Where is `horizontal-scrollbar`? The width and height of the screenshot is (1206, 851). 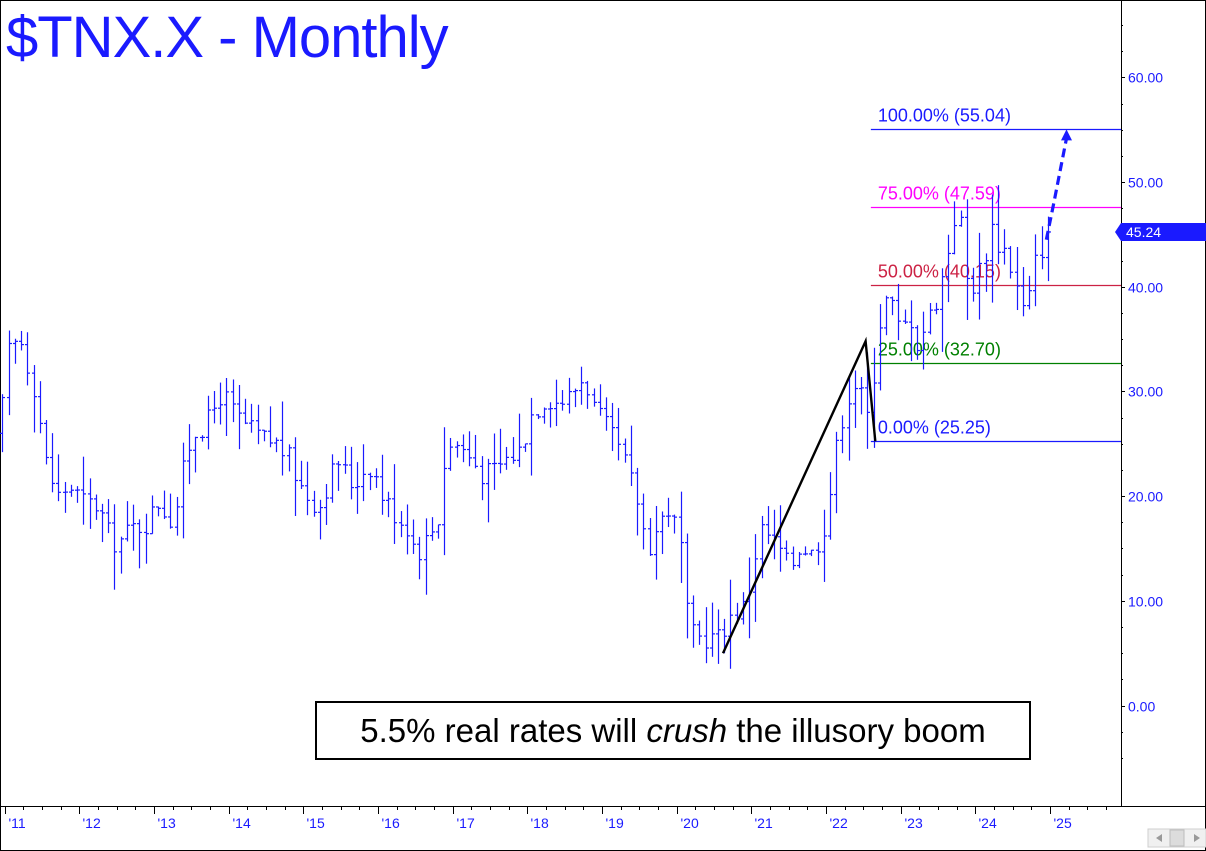
horizontal-scrollbar is located at coordinates (1176, 838).